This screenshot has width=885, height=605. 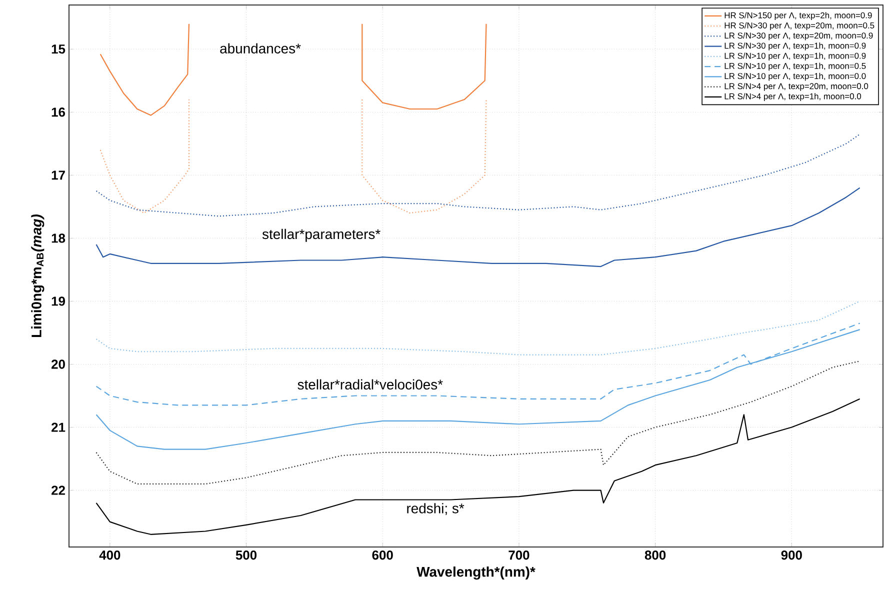 What do you see at coordinates (793, 97) in the screenshot?
I see `legend-label: LR S/N>4 per Λ, texp=1h, moon=0.0` at bounding box center [793, 97].